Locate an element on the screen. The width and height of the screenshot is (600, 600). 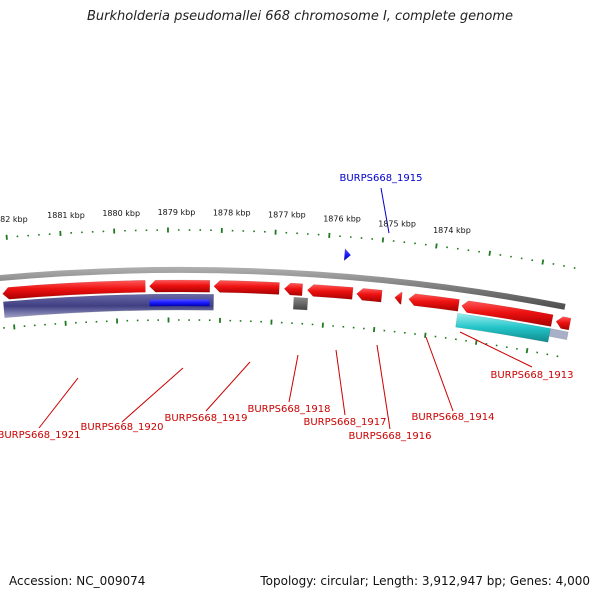
feature-gray-block is located at coordinates (300, 303).